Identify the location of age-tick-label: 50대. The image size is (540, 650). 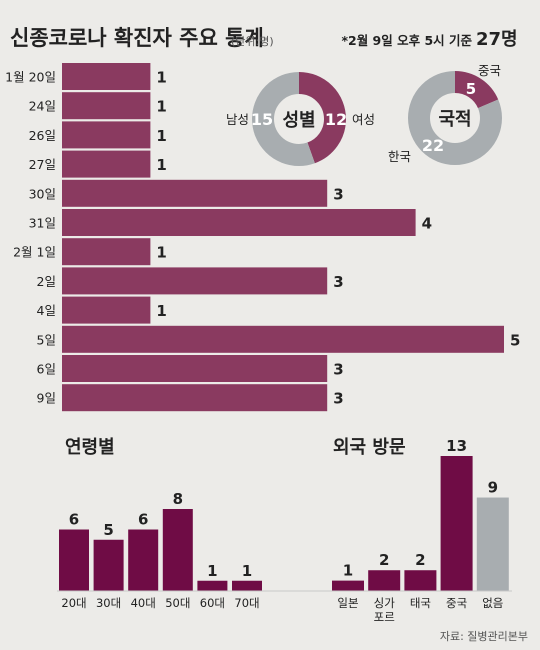
(177, 603).